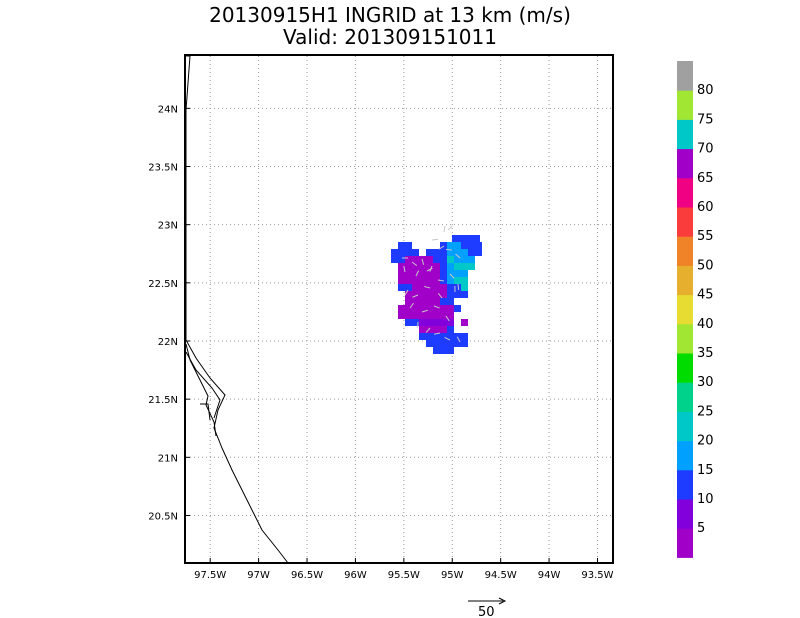 The image size is (800, 618). I want to click on colorbar-label: 25, so click(705, 411).